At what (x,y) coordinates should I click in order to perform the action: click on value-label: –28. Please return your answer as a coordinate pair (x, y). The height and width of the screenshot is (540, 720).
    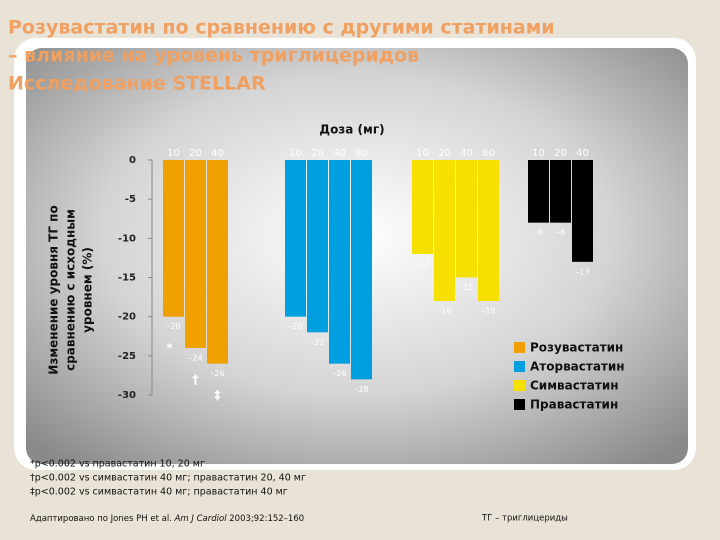
    Looking at the image, I should click on (361, 389).